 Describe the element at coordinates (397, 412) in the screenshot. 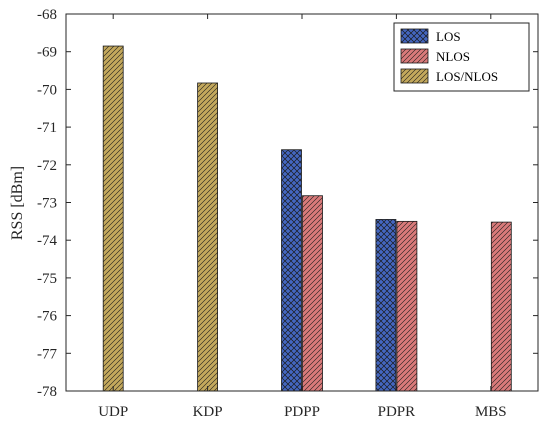

I see `x-tick-label: PDPR` at that location.